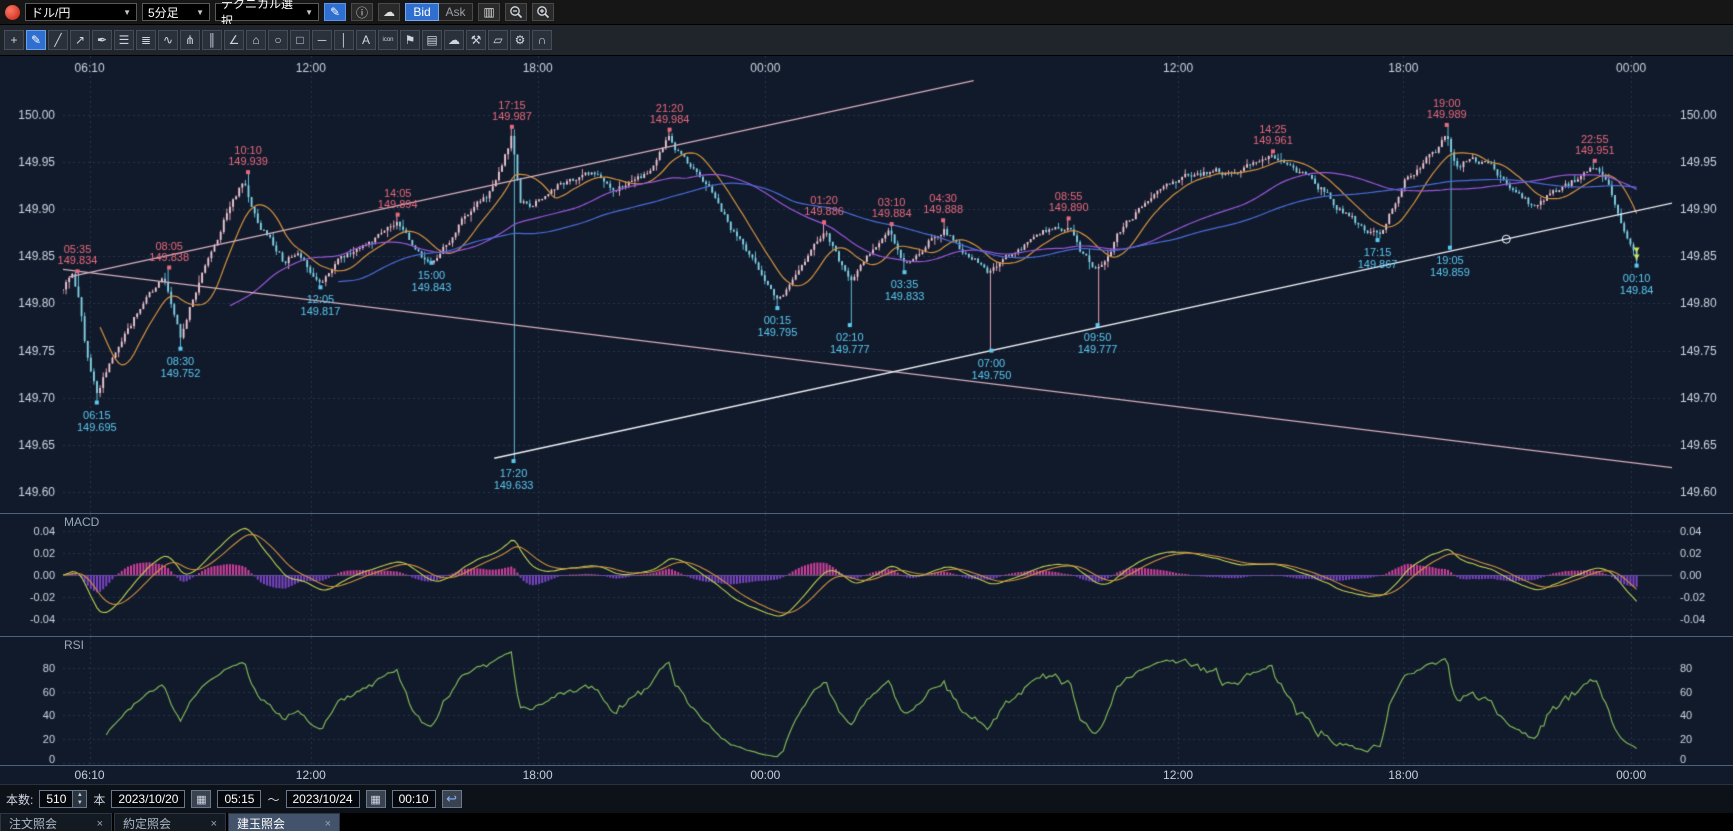 This screenshot has height=831, width=1733. I want to click on chart-type-button: ▥, so click(489, 12).